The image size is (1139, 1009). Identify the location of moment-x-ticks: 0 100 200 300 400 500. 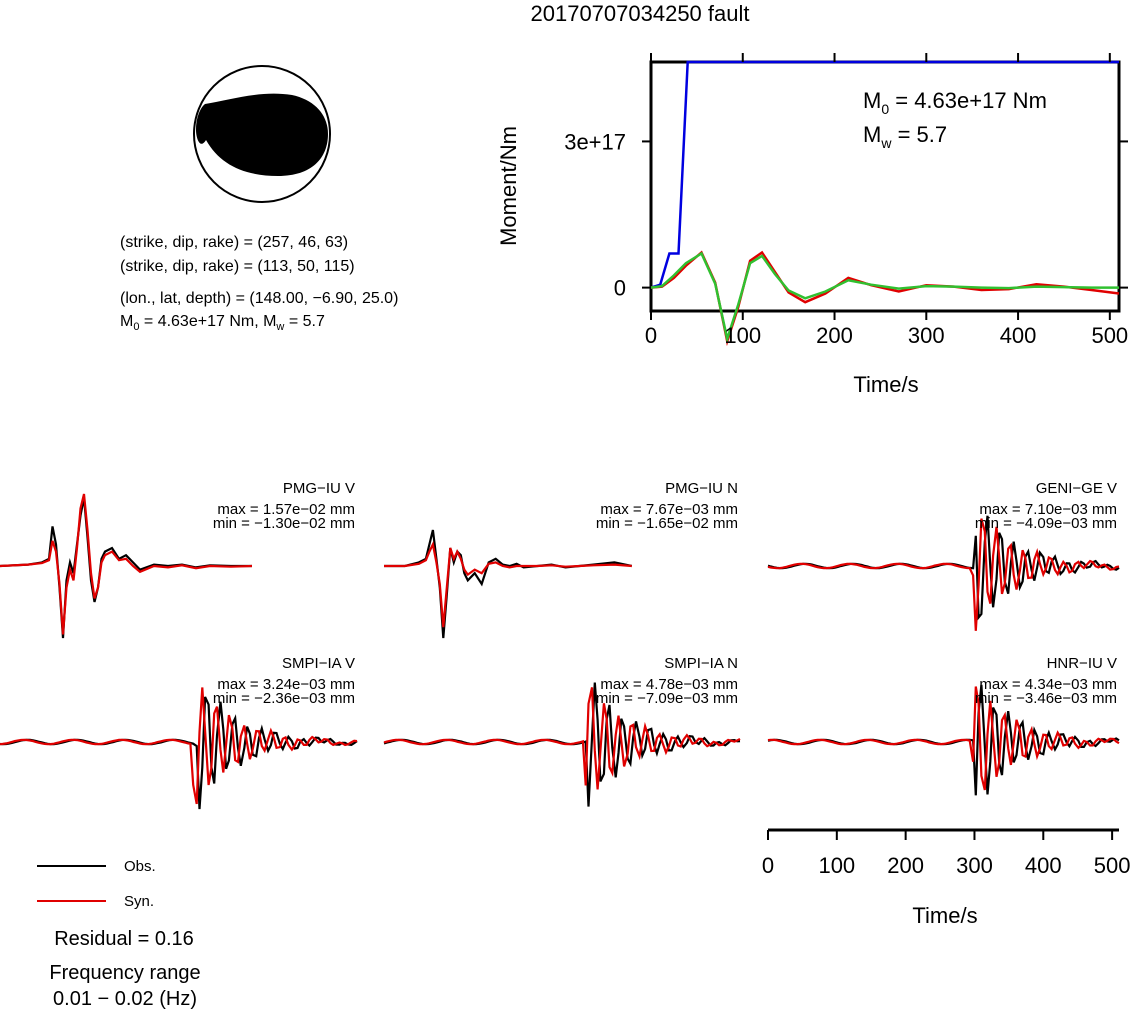
(886, 200).